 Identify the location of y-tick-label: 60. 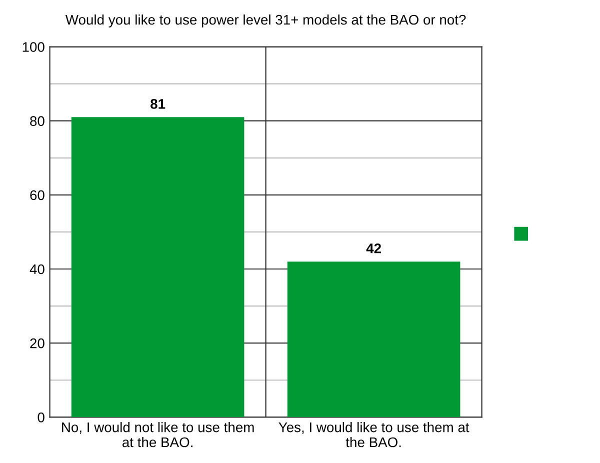
(37, 195).